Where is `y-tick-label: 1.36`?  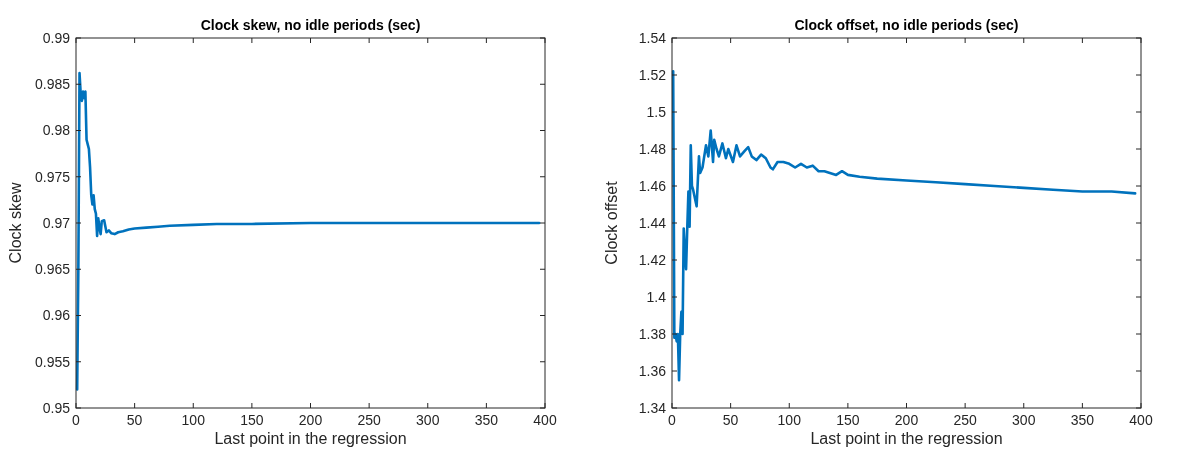
y-tick-label: 1.36 is located at coordinates (652, 370).